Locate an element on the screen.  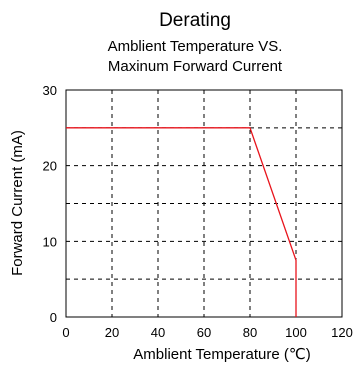
x-tick-label: 100 is located at coordinates (296, 332).